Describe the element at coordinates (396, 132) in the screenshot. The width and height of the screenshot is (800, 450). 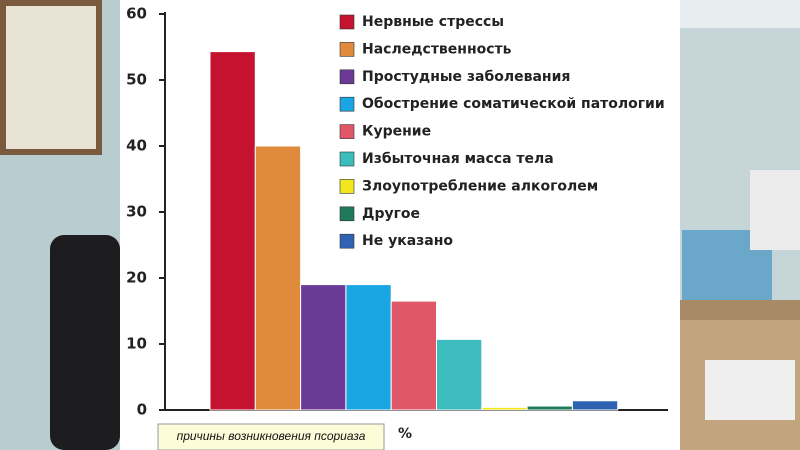
I see `legend-label: Курение` at that location.